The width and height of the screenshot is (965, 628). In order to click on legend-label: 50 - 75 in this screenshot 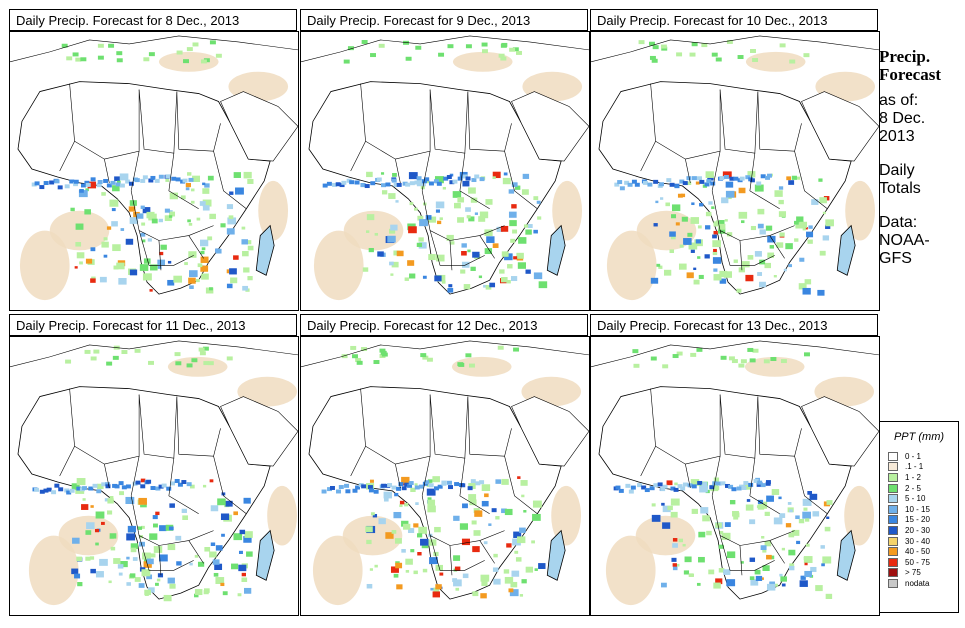, I will do `click(917, 562)`.